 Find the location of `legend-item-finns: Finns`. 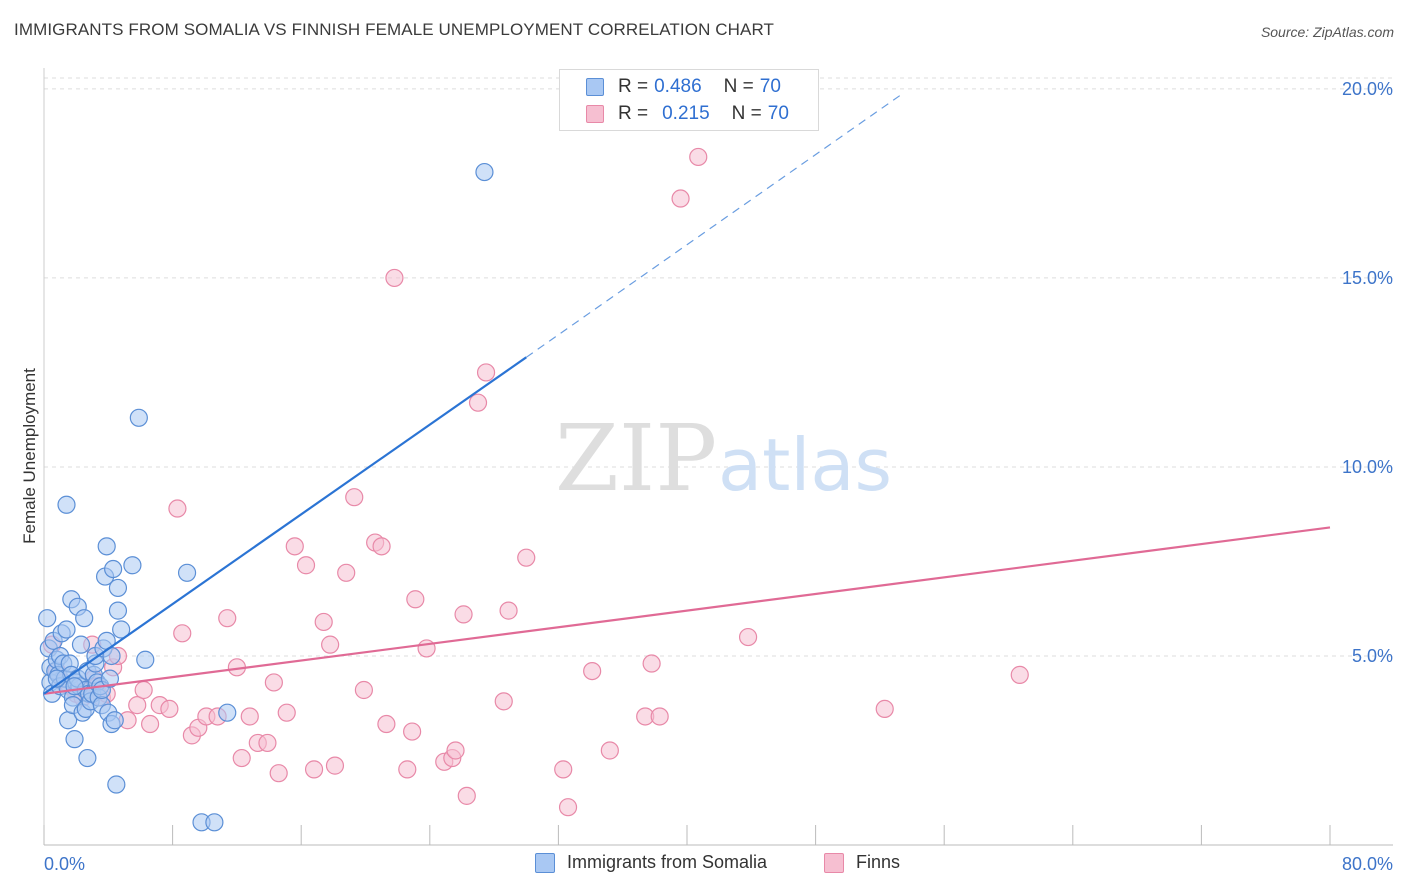

legend-item-finns: Finns is located at coordinates (862, 862).